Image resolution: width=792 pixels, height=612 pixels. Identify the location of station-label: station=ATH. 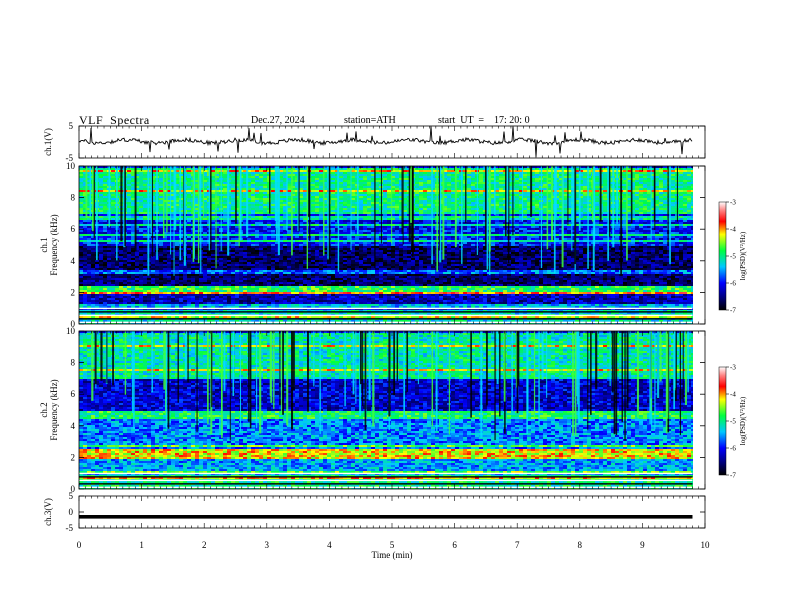
(370, 120).